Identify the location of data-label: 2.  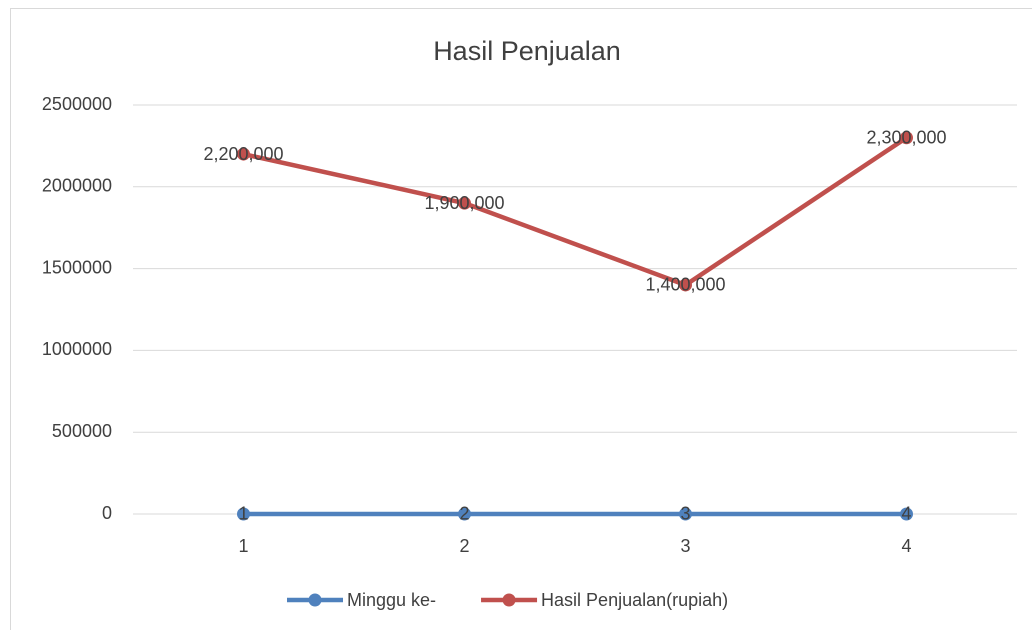
(464, 514).